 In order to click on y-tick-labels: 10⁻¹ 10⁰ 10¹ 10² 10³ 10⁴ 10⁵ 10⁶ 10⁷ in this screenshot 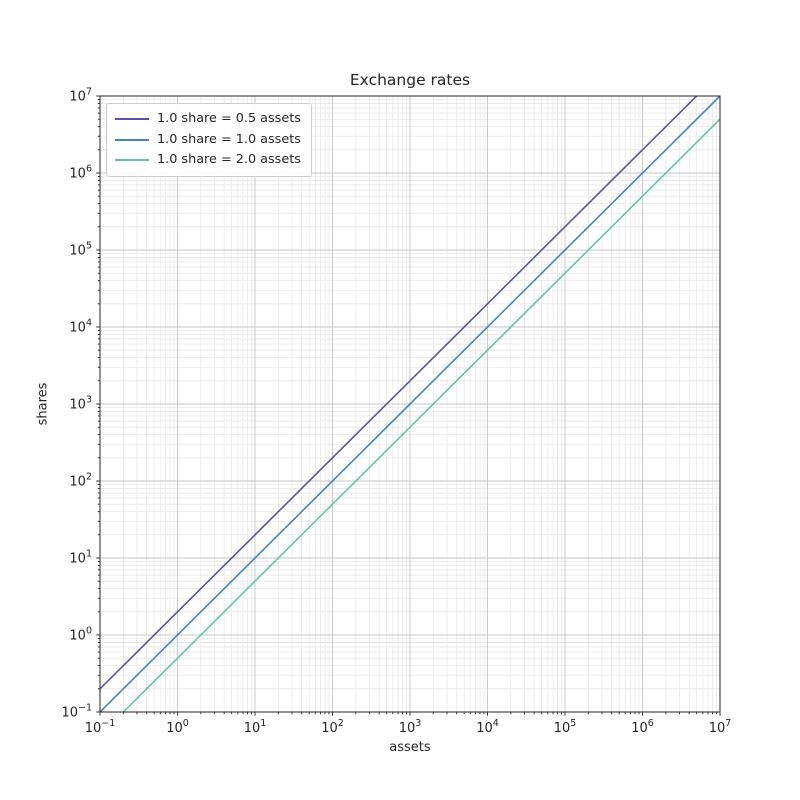, I will do `click(76, 404)`.